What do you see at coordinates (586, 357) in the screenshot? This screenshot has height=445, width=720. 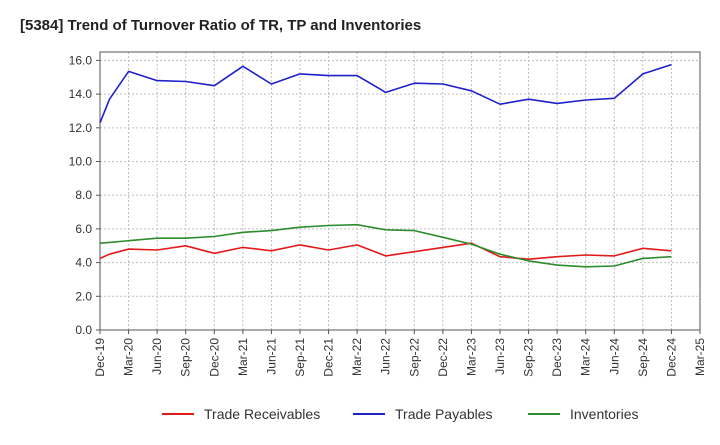 I see `x-tick-label: Mar-24` at bounding box center [586, 357].